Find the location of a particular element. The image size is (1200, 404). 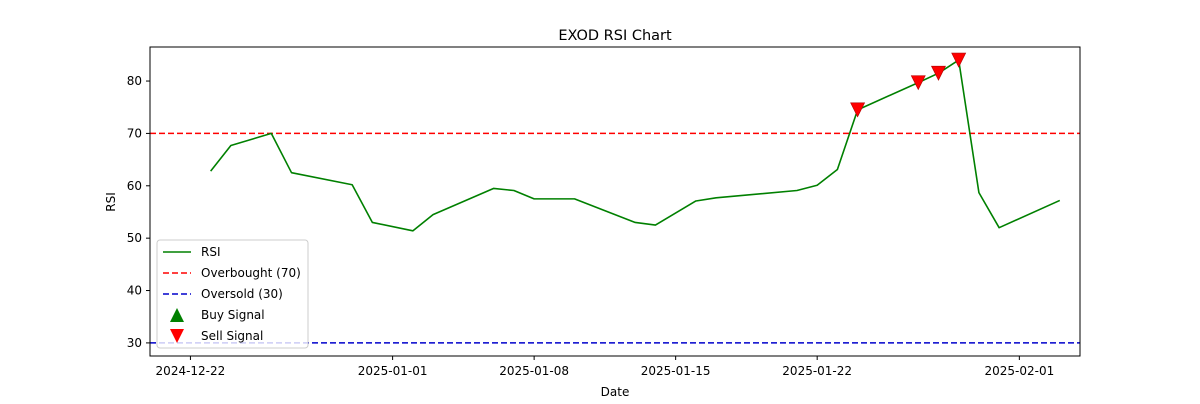

legend-buy-swatch is located at coordinates (177, 315).